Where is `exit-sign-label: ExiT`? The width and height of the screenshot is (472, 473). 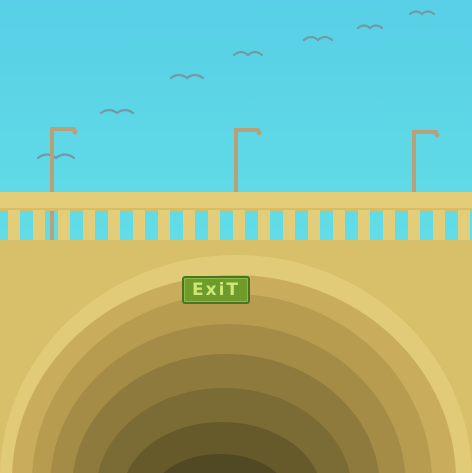
exit-sign-label: ExiT is located at coordinates (215, 289).